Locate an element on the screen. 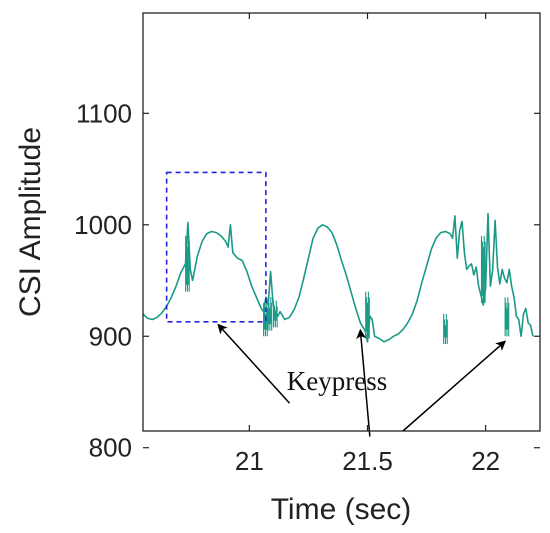  y-axis-label: CSI Amplitude is located at coordinates (30, 222).